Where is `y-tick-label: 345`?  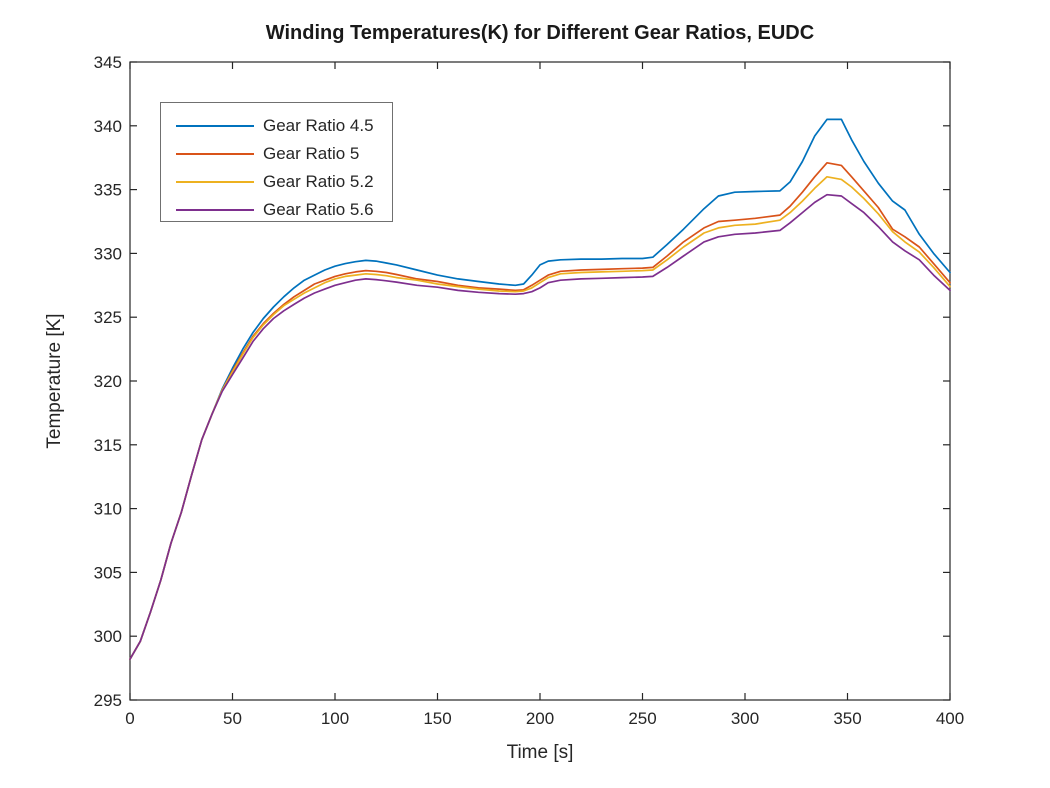 y-tick-label: 345 is located at coordinates (108, 62).